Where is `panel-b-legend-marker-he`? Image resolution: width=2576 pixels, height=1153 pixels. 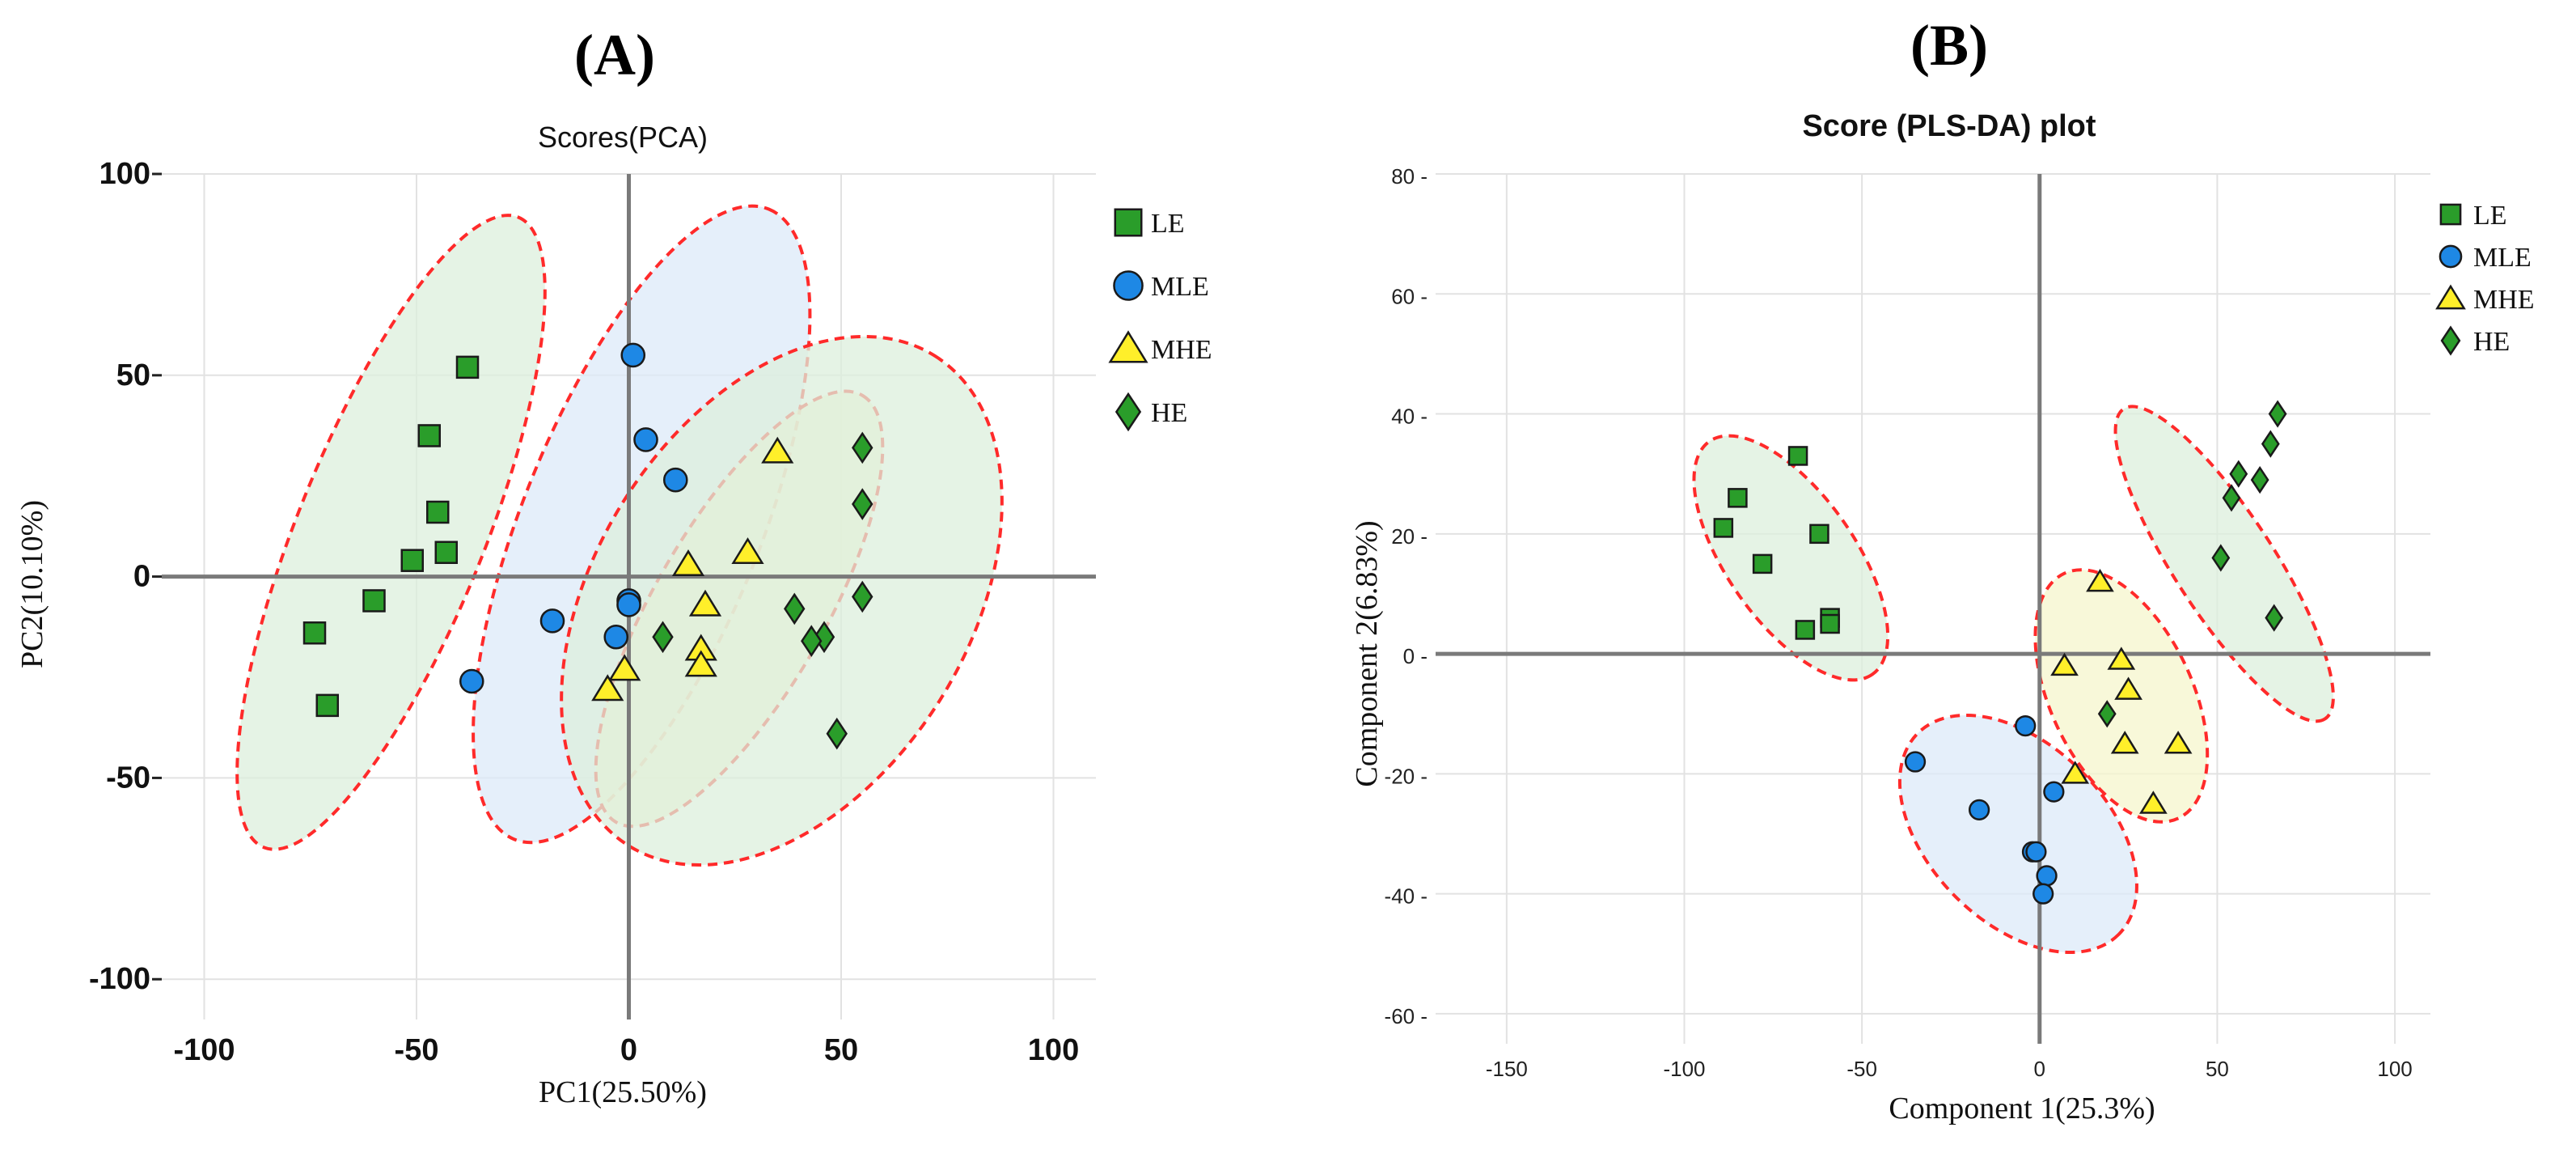 panel-b-legend-marker-he is located at coordinates (2450, 341).